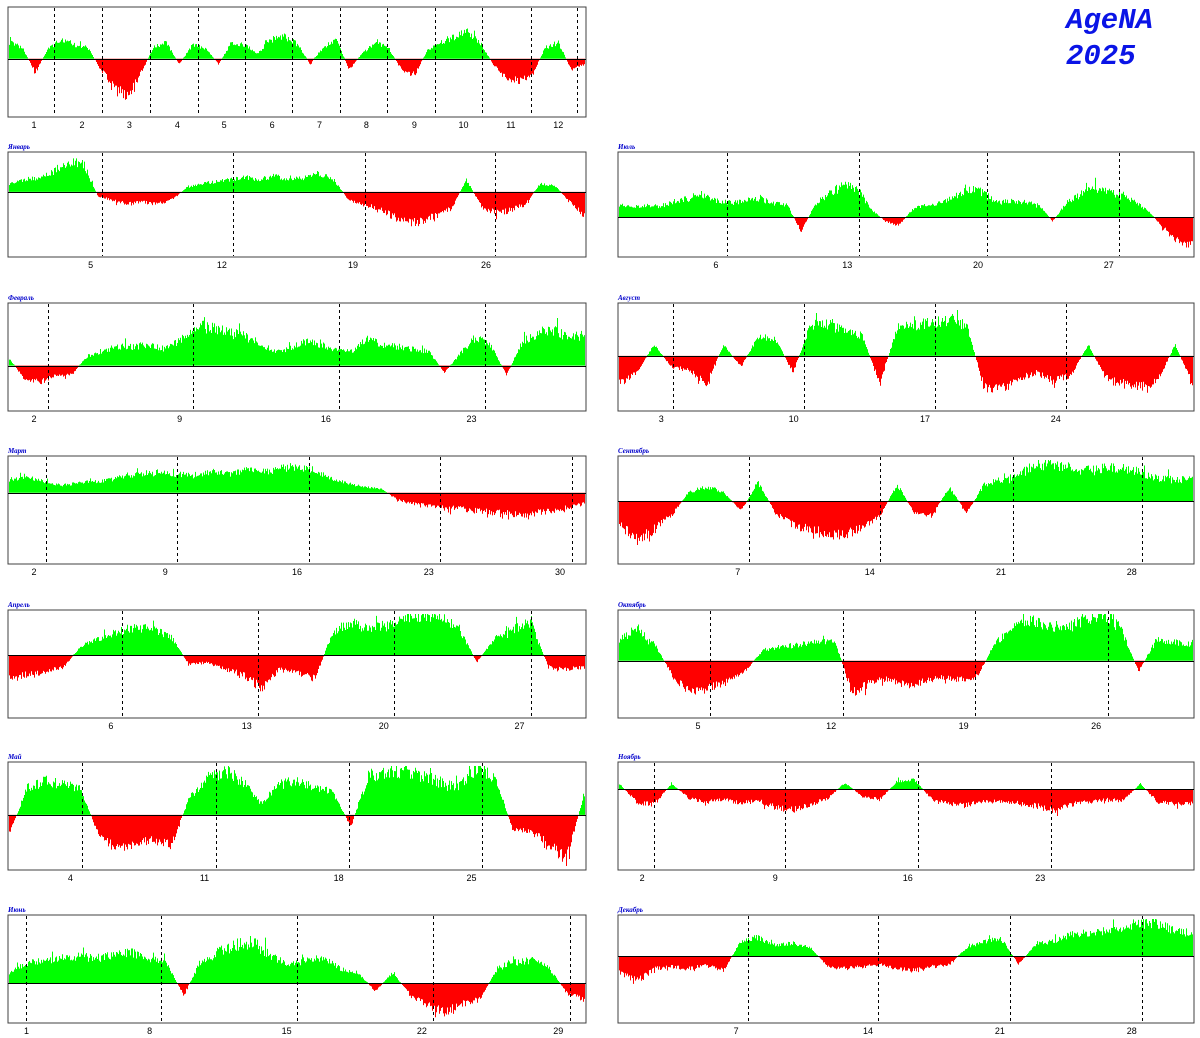 This screenshot has height=1038, width=1200. I want to click on chart-panel: Июль 6 13 20 27, so click(906, 206).